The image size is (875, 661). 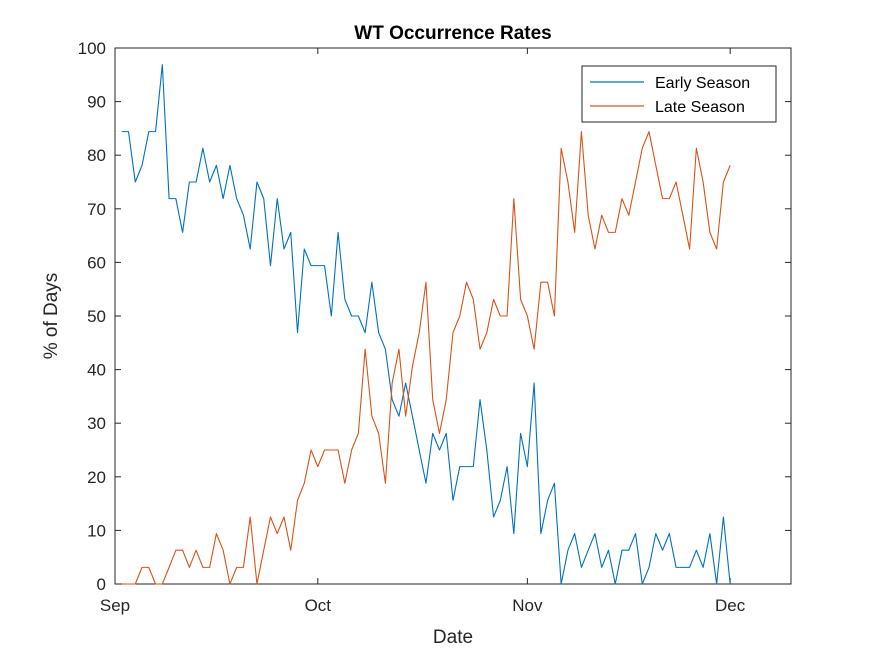 I want to click on chart-title: WT Occurrence Rates, so click(x=452, y=33).